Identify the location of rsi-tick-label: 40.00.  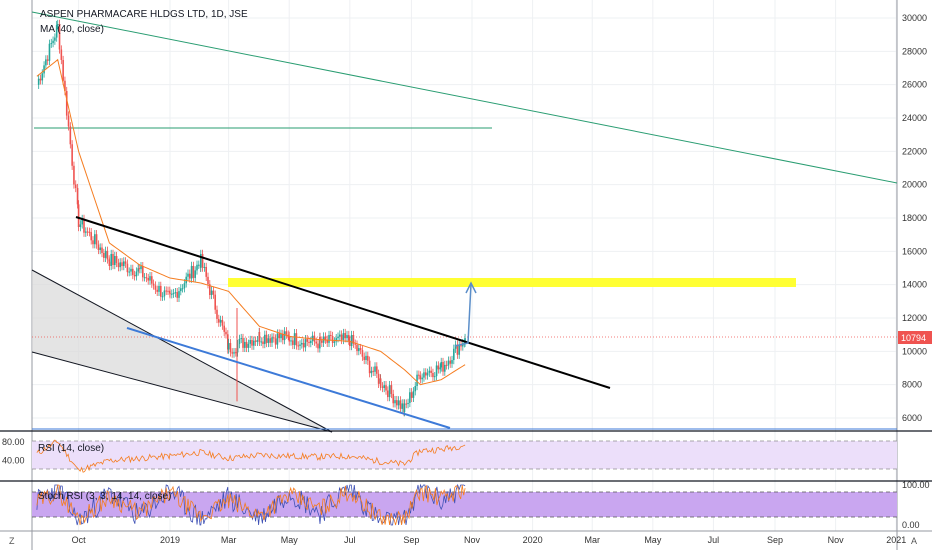
(13, 461).